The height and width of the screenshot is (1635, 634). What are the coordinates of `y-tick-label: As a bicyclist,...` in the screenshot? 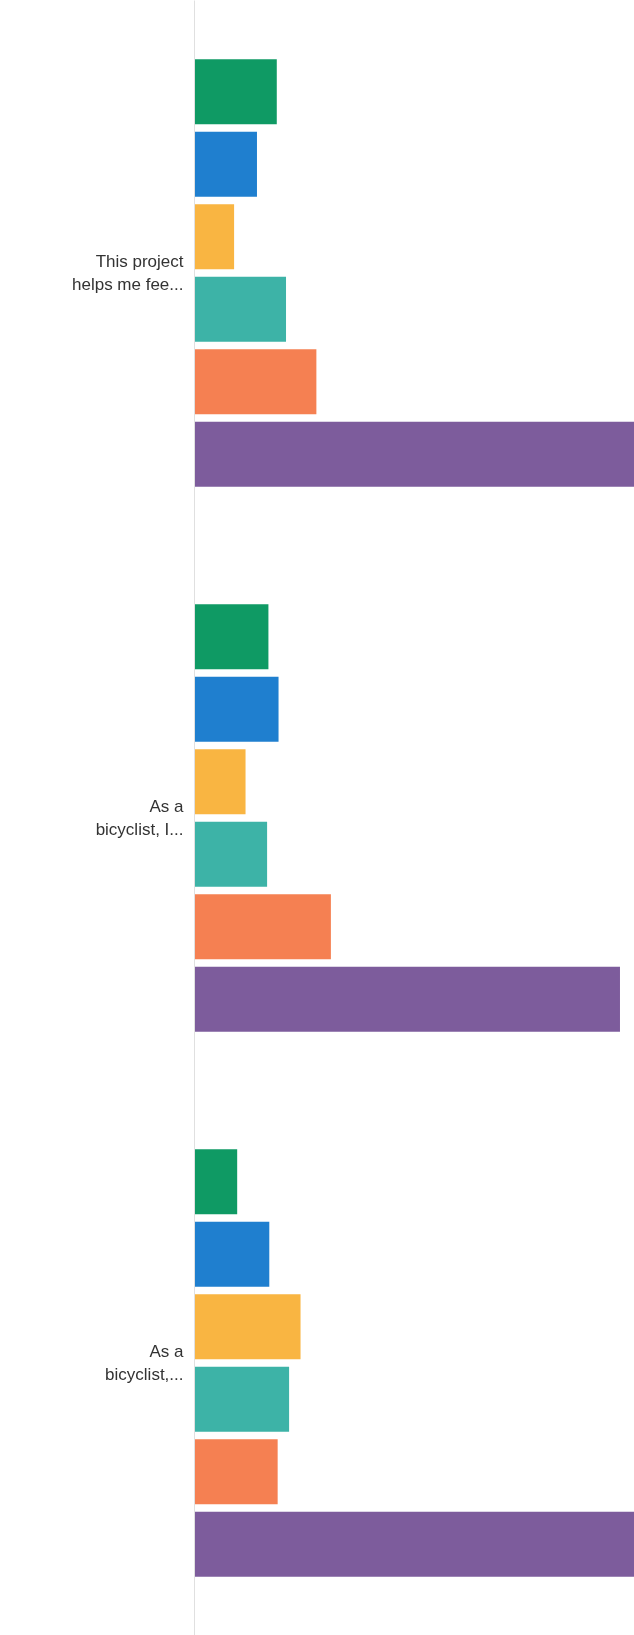 It's located at (145, 1363).